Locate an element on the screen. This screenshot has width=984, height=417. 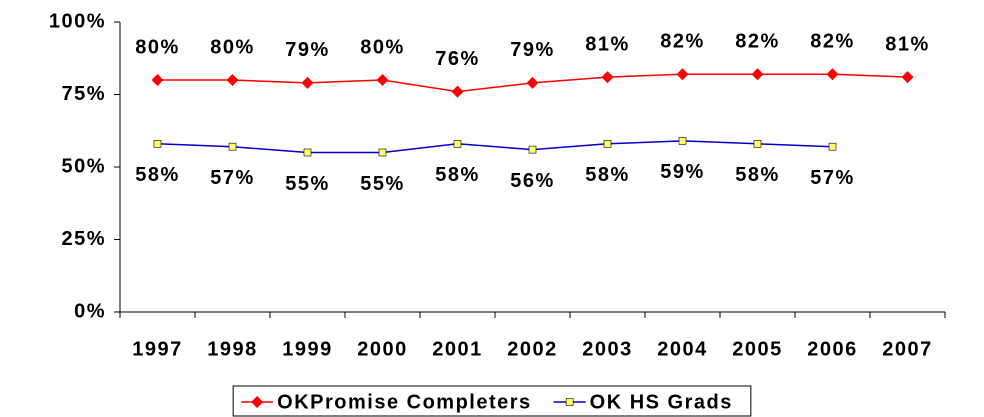
x-tick-label: 2002 is located at coordinates (532, 349).